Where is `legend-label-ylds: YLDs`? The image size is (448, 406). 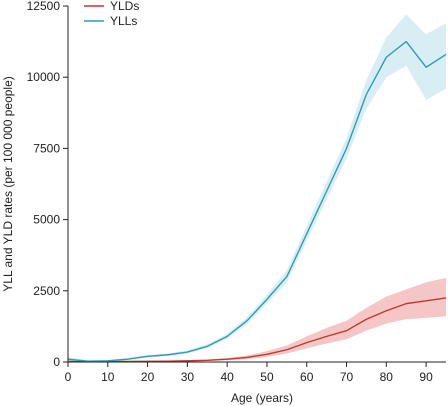
legend-label-ylds: YLDs is located at coordinates (124, 6).